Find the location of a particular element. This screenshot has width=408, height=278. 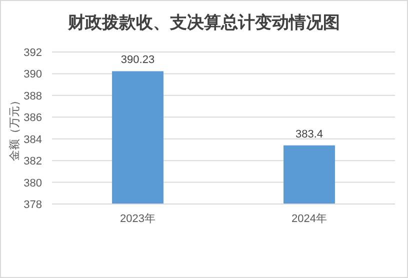

chart-title: 财政拨款收、支决算总计变动情况图 is located at coordinates (203, 22).